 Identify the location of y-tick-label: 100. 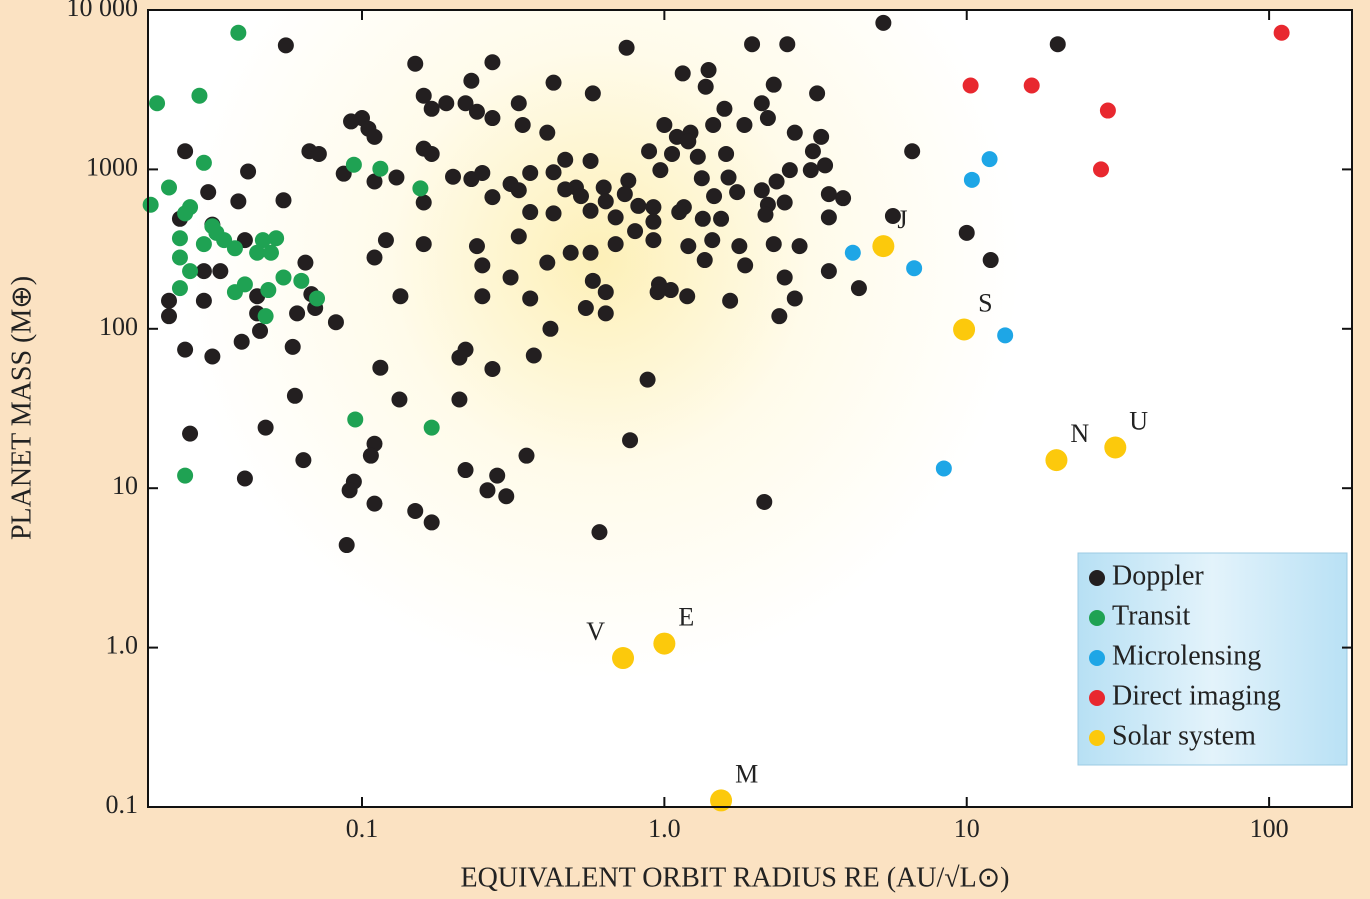
(118, 326).